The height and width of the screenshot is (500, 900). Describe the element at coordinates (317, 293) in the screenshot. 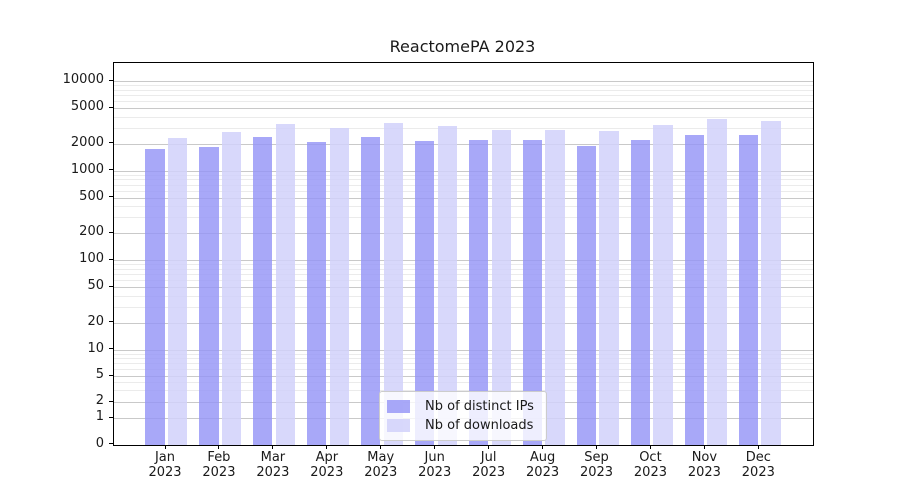

I see `bar-distinct-ips-apr` at that location.